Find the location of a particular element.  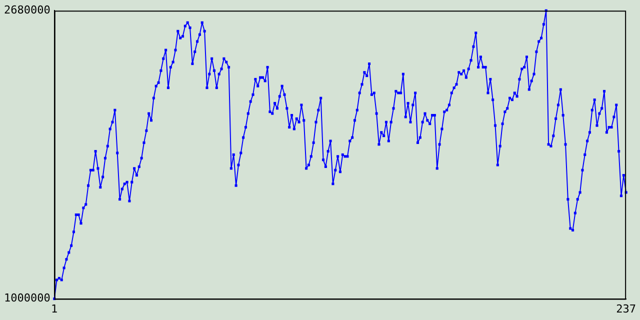

x-tick-label: 1 is located at coordinates (54, 309).